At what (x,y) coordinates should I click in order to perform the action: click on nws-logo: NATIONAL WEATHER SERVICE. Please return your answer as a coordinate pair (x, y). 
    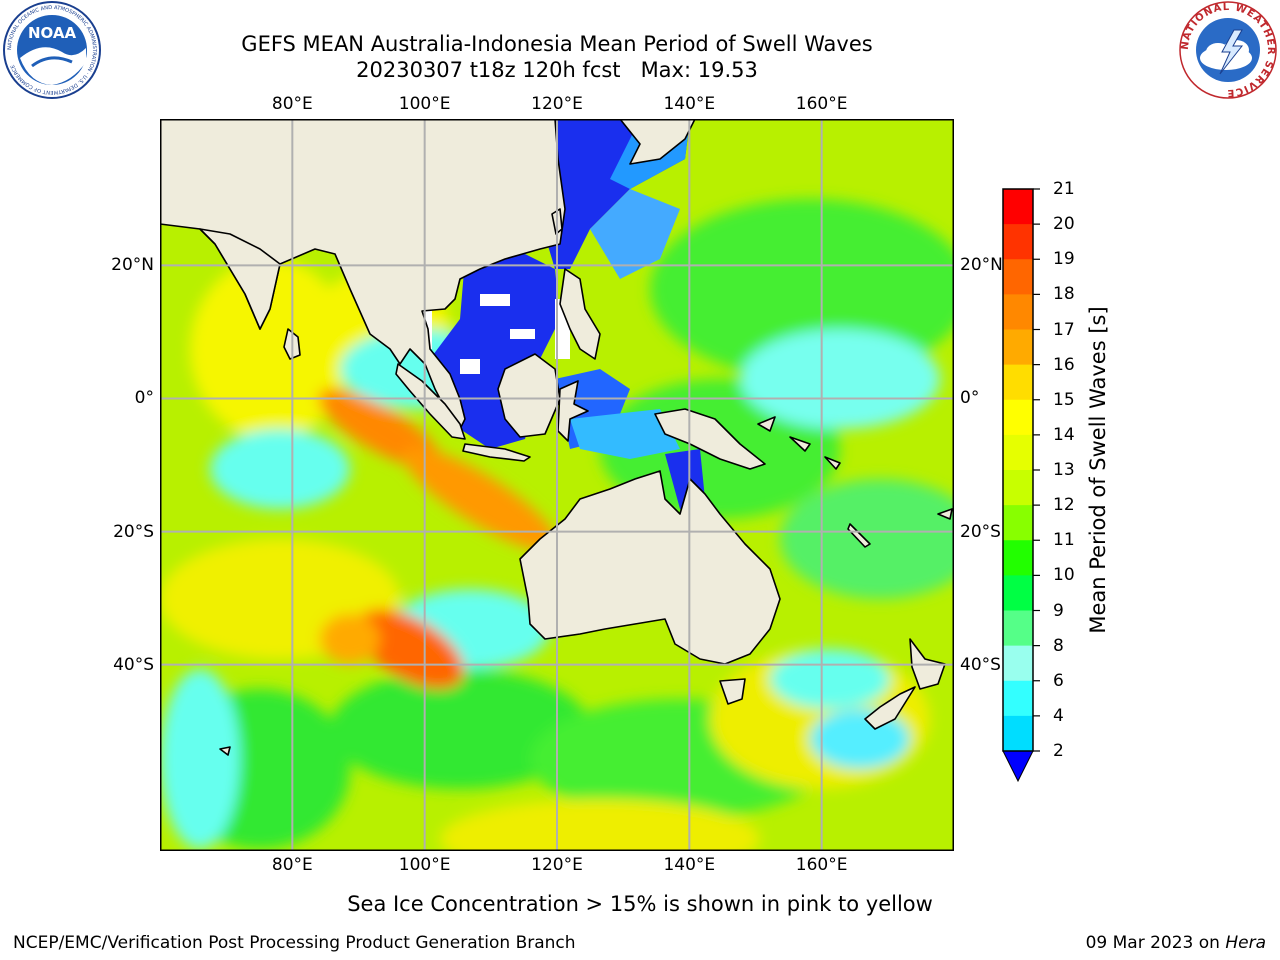
    Looking at the image, I should click on (1228, 50).